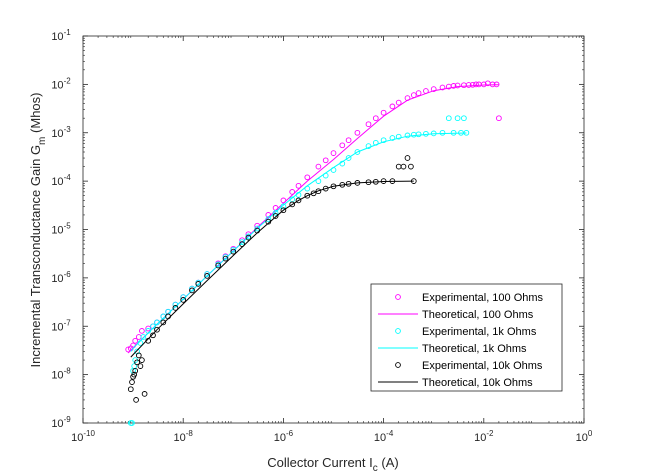  I want to click on y-tick-label: 10⁻⁷, so click(61, 325).